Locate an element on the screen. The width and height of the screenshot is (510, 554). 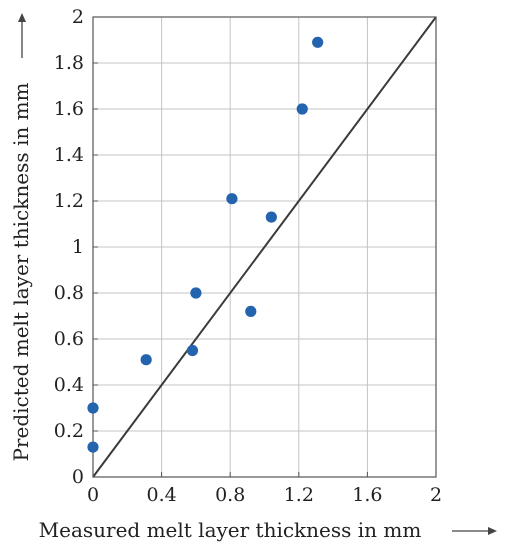
y-tick-label: 1.2 is located at coordinates (69, 201).